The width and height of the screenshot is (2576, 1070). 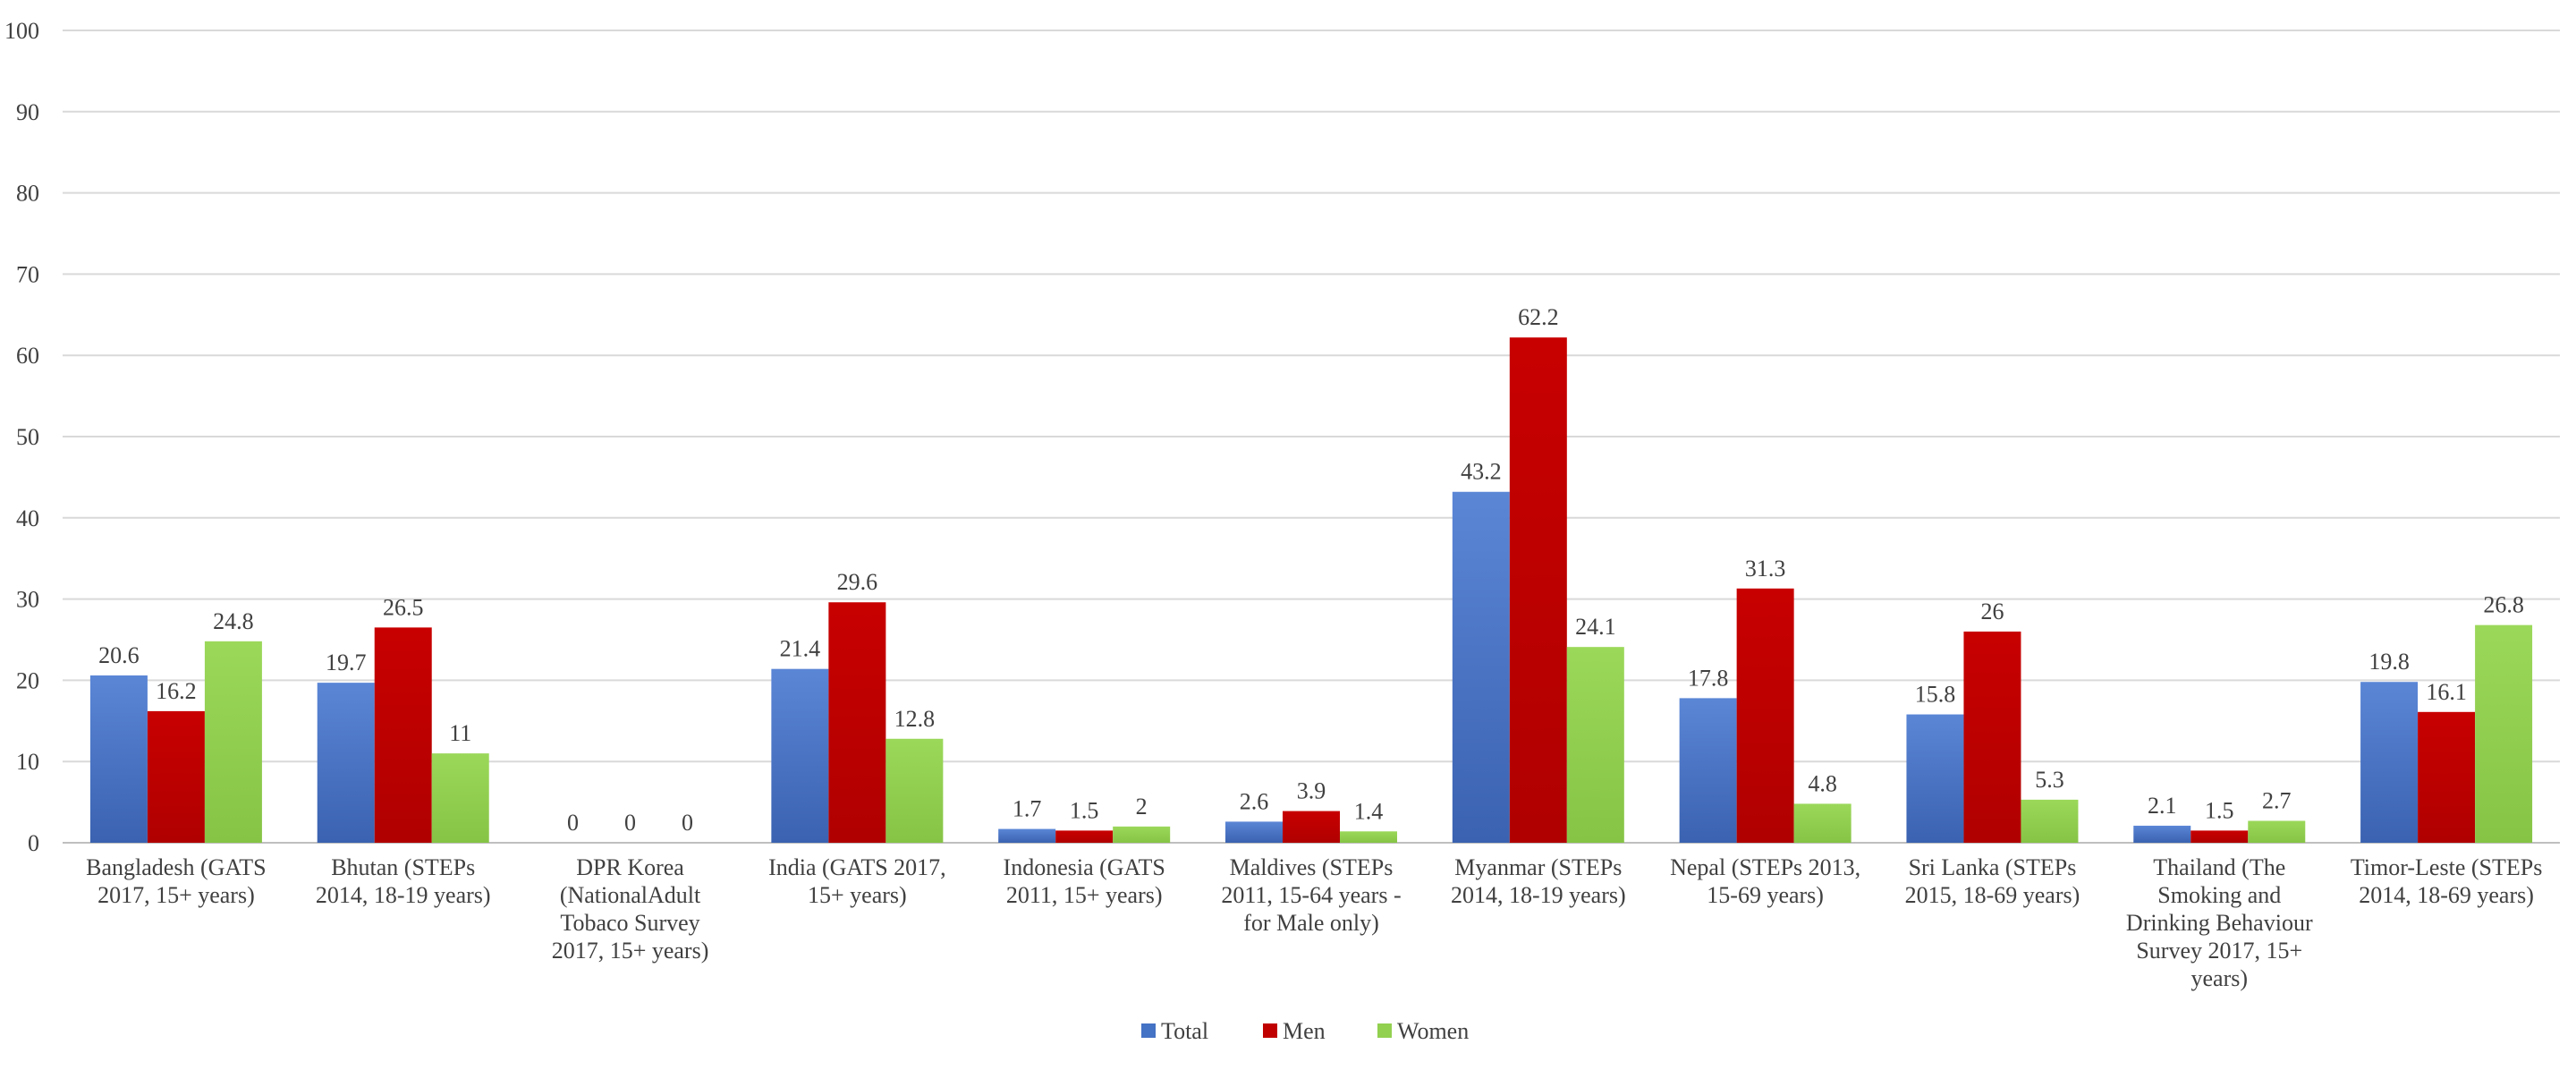 I want to click on category-label: Maldives (STEPs, so click(x=1312, y=867).